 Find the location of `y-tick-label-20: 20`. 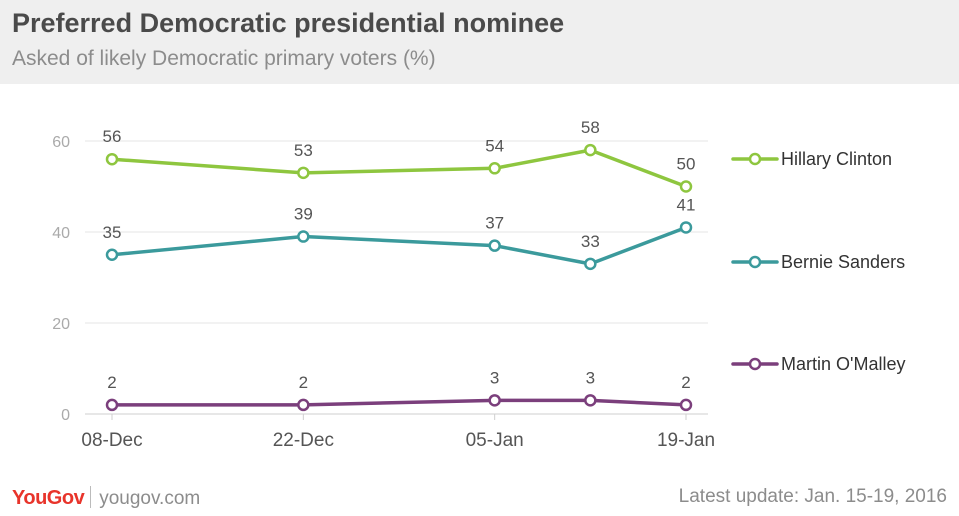

y-tick-label-20: 20 is located at coordinates (61, 324).